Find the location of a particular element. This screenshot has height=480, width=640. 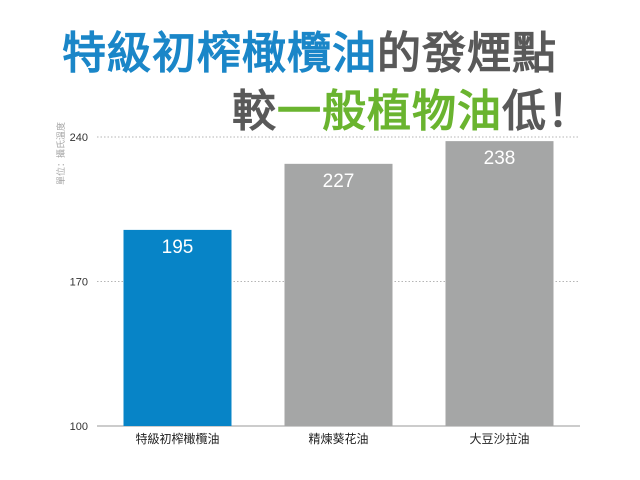

bar-value-label: 227 is located at coordinates (339, 181).